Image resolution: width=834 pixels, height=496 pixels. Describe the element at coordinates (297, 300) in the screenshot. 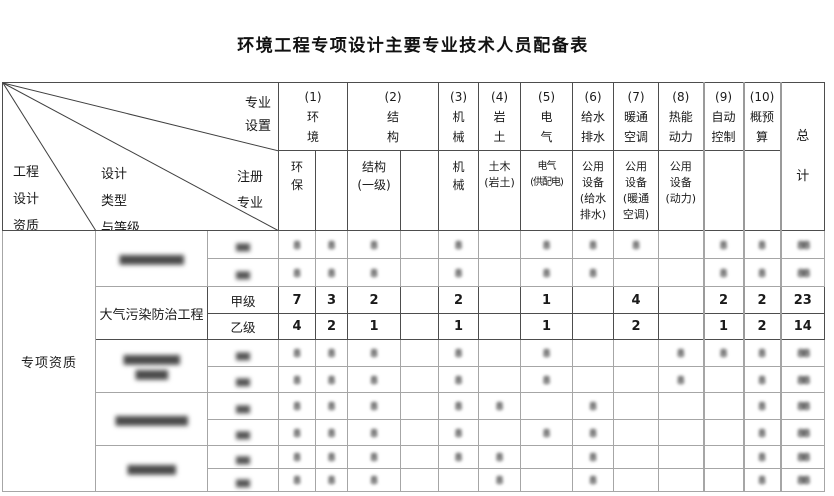

I see `value-cell: 7` at that location.